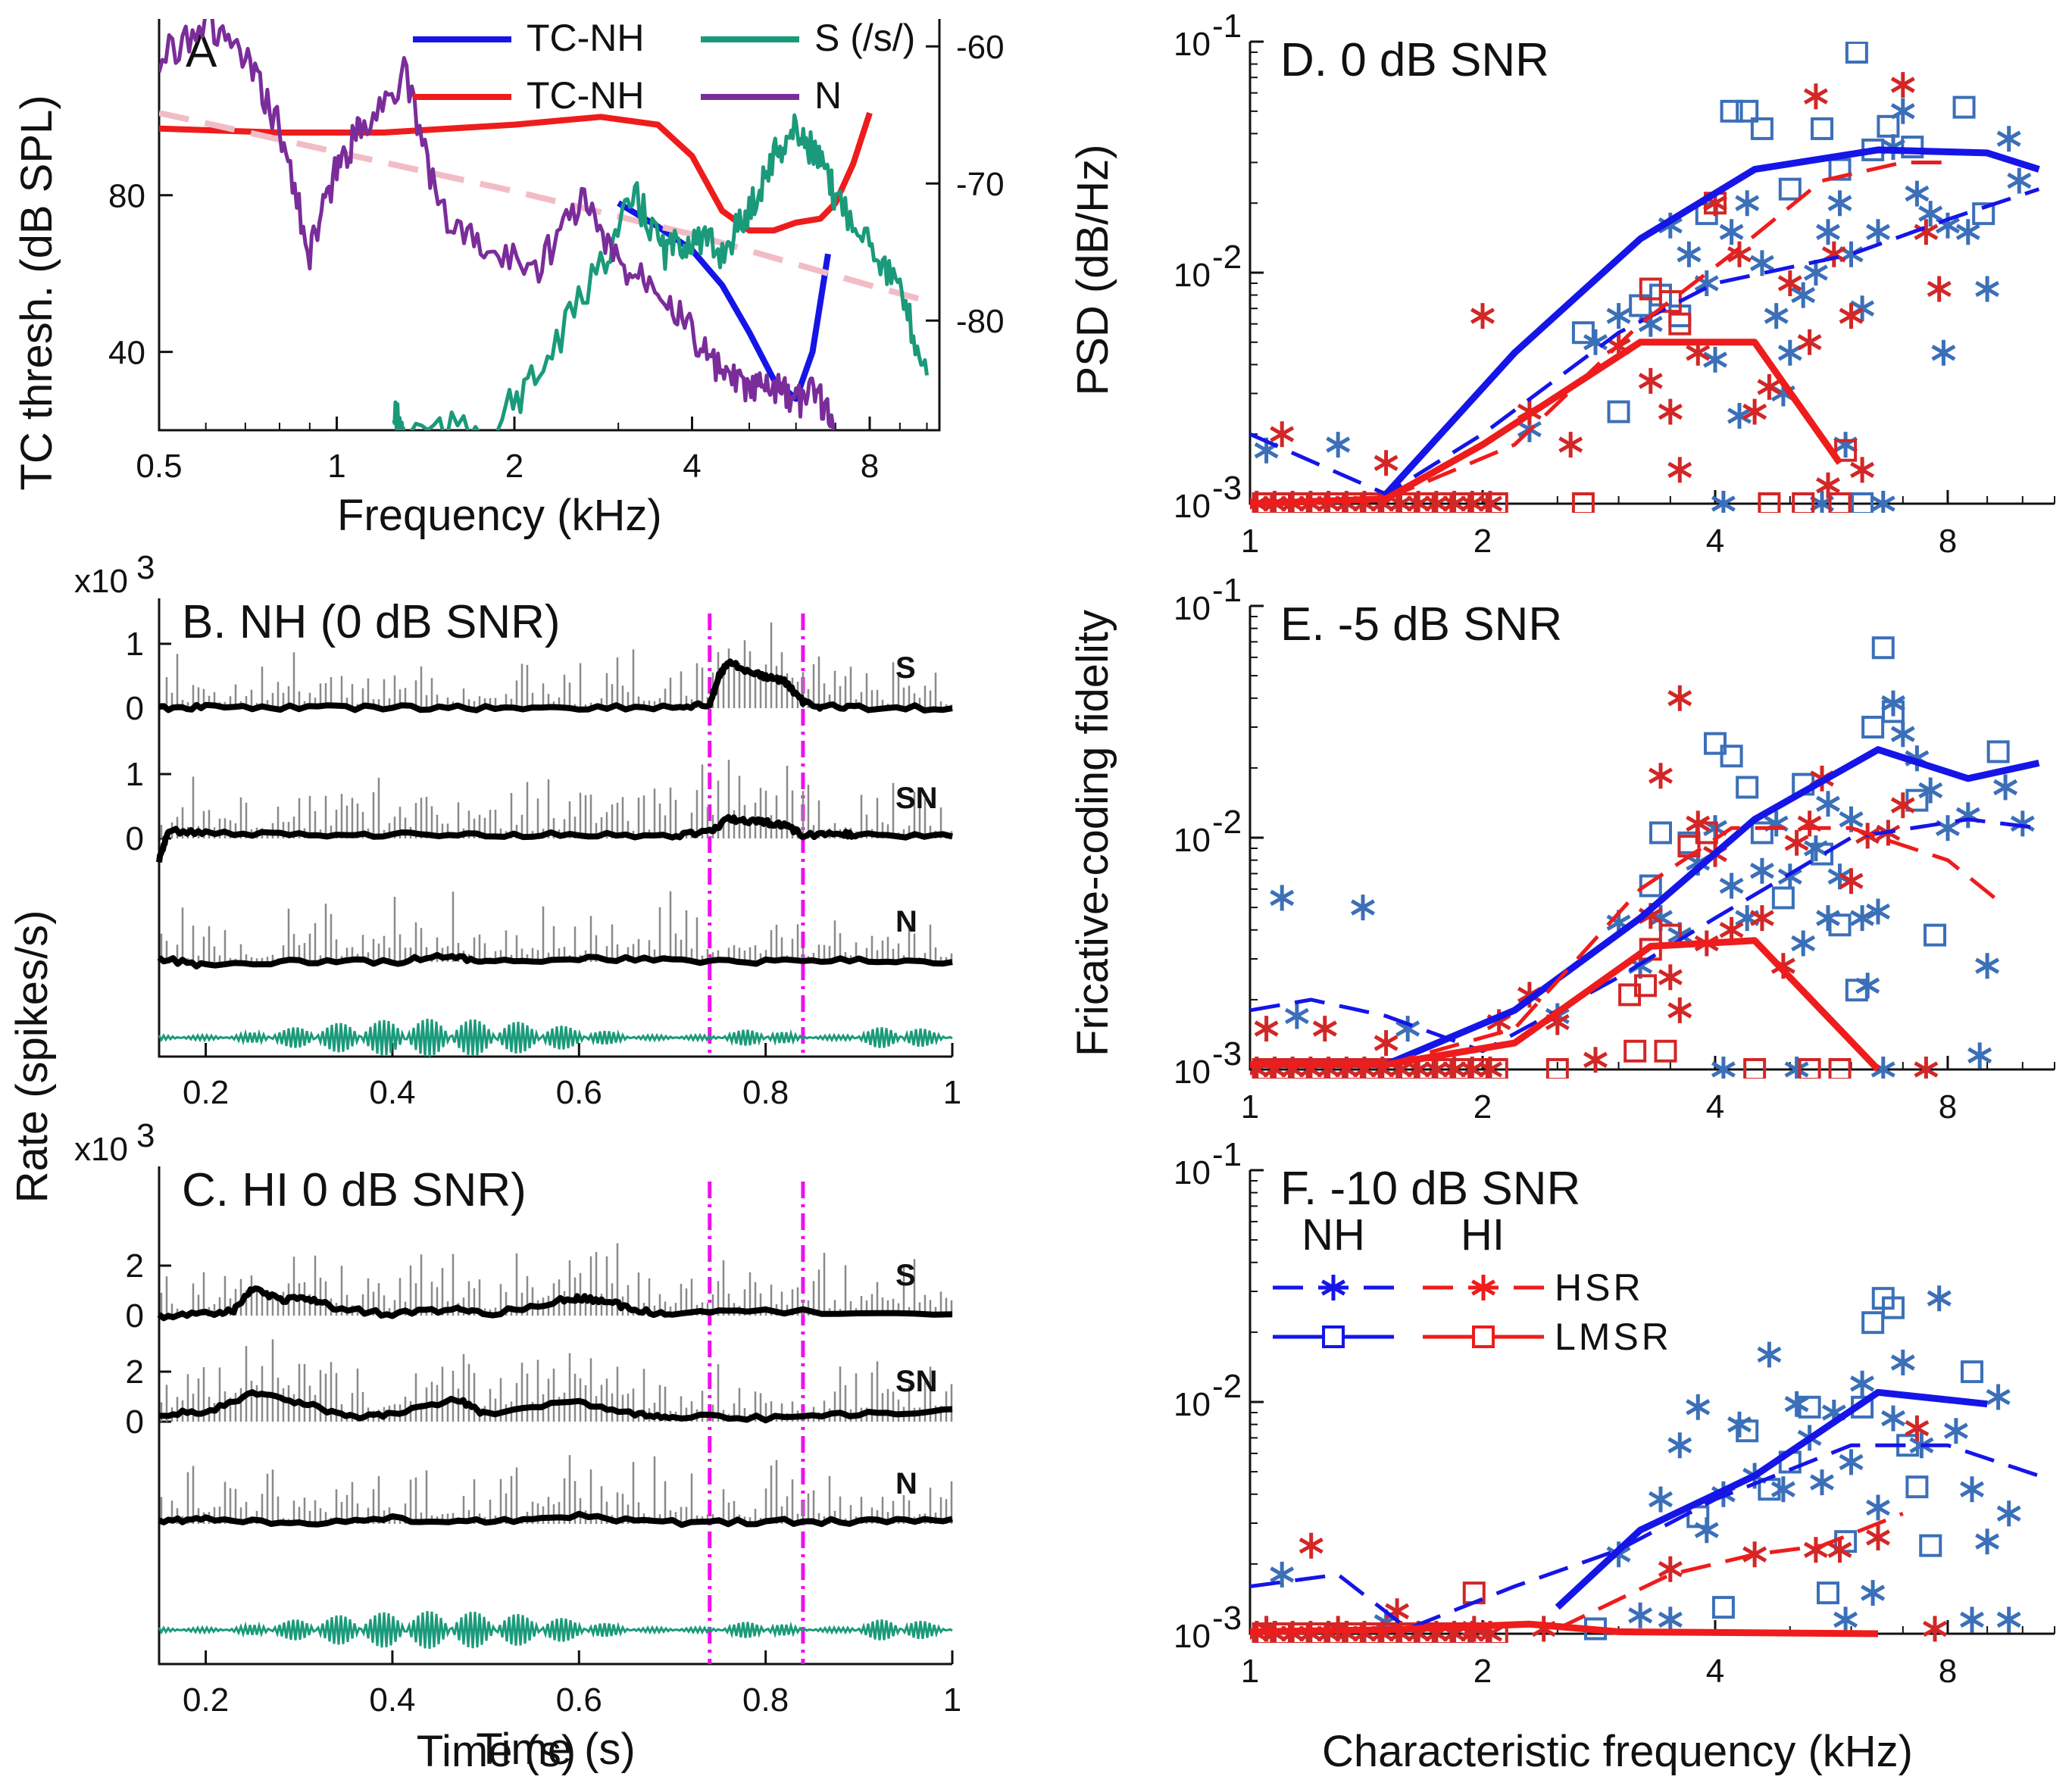  Describe the element at coordinates (1564, 1629) in the screenshot. I see `fit-line-hi-lmsr` at that location.